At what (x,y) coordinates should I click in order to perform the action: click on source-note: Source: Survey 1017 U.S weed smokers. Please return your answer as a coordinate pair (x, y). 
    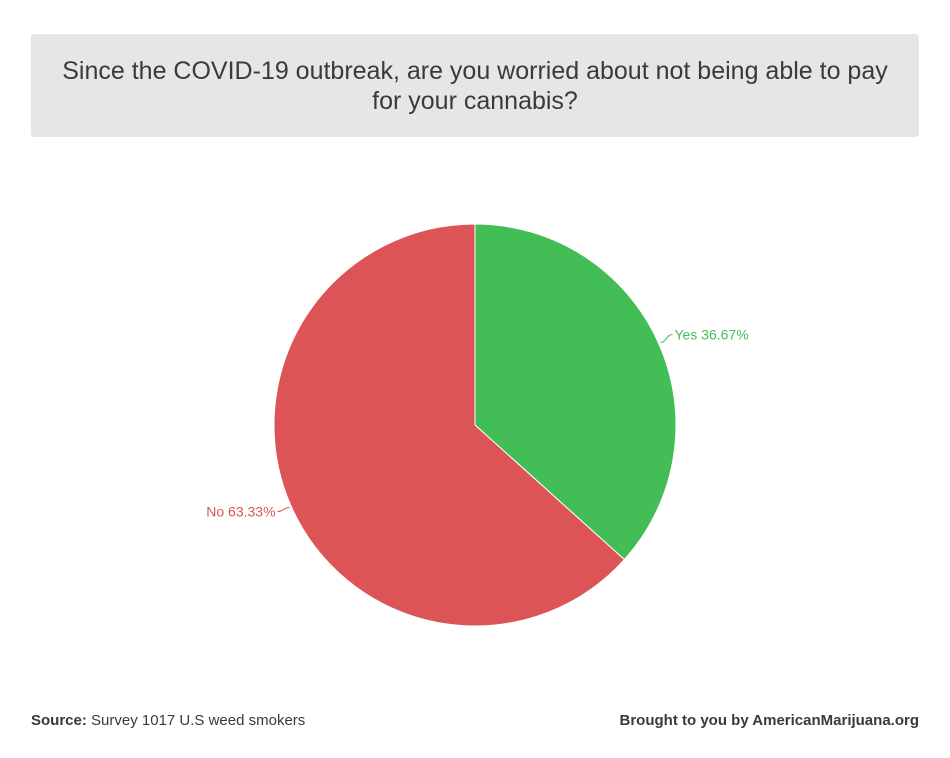
    Looking at the image, I should click on (168, 720).